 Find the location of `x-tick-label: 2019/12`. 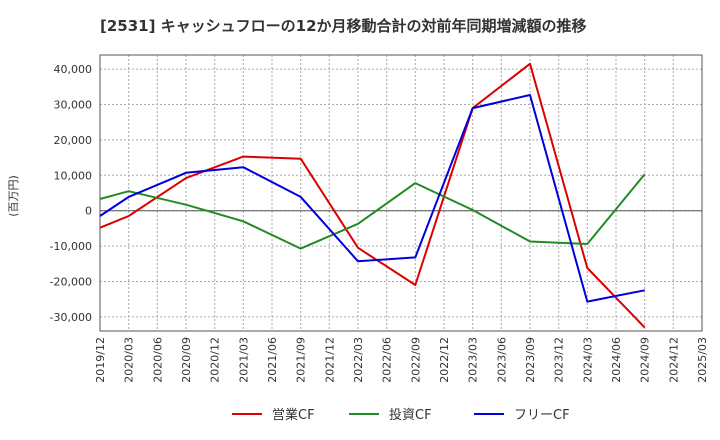

x-tick-label: 2019/12 is located at coordinates (100, 360).